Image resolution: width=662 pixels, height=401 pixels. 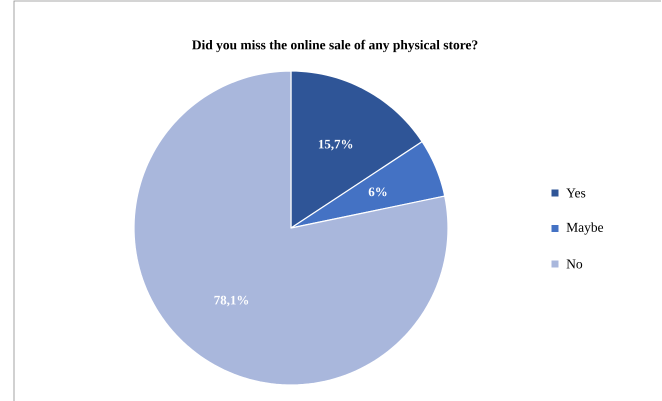 I want to click on legend-label: Maybe, so click(x=585, y=228).